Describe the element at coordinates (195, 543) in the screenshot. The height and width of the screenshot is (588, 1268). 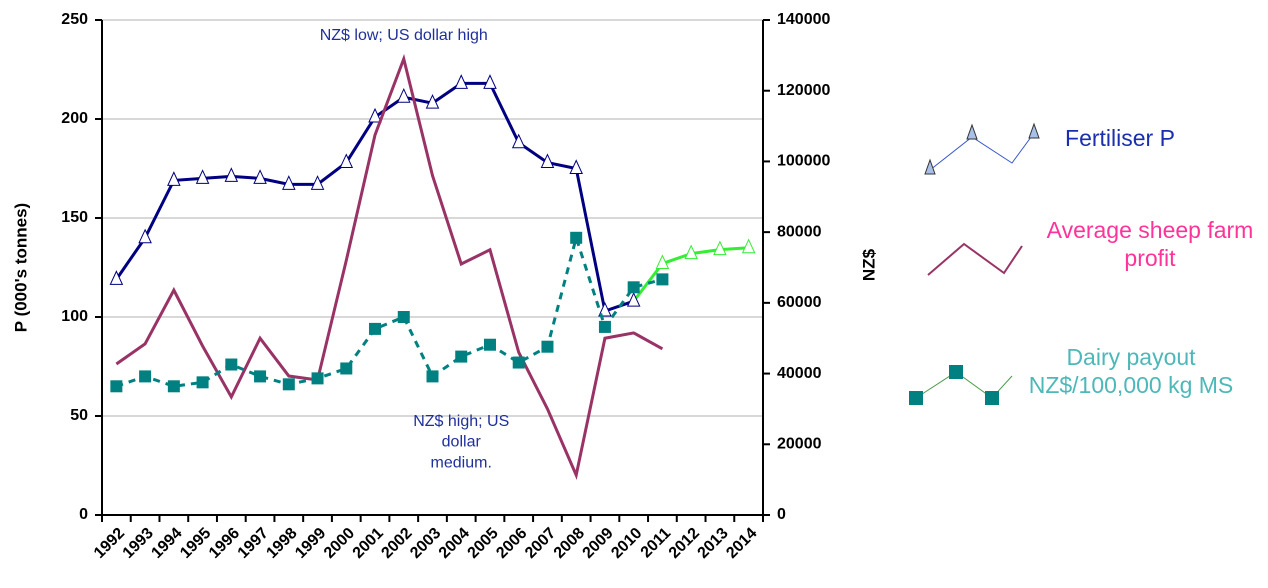
I see `x-tick-label: 1995` at that location.